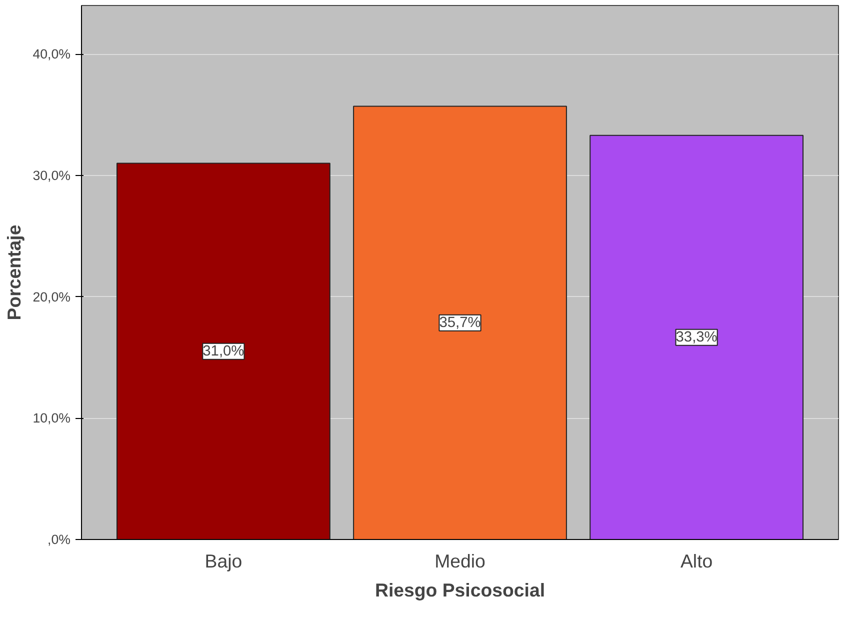 The width and height of the screenshot is (843, 619). What do you see at coordinates (460, 561) in the screenshot?
I see `x-tick-label: Medio` at bounding box center [460, 561].